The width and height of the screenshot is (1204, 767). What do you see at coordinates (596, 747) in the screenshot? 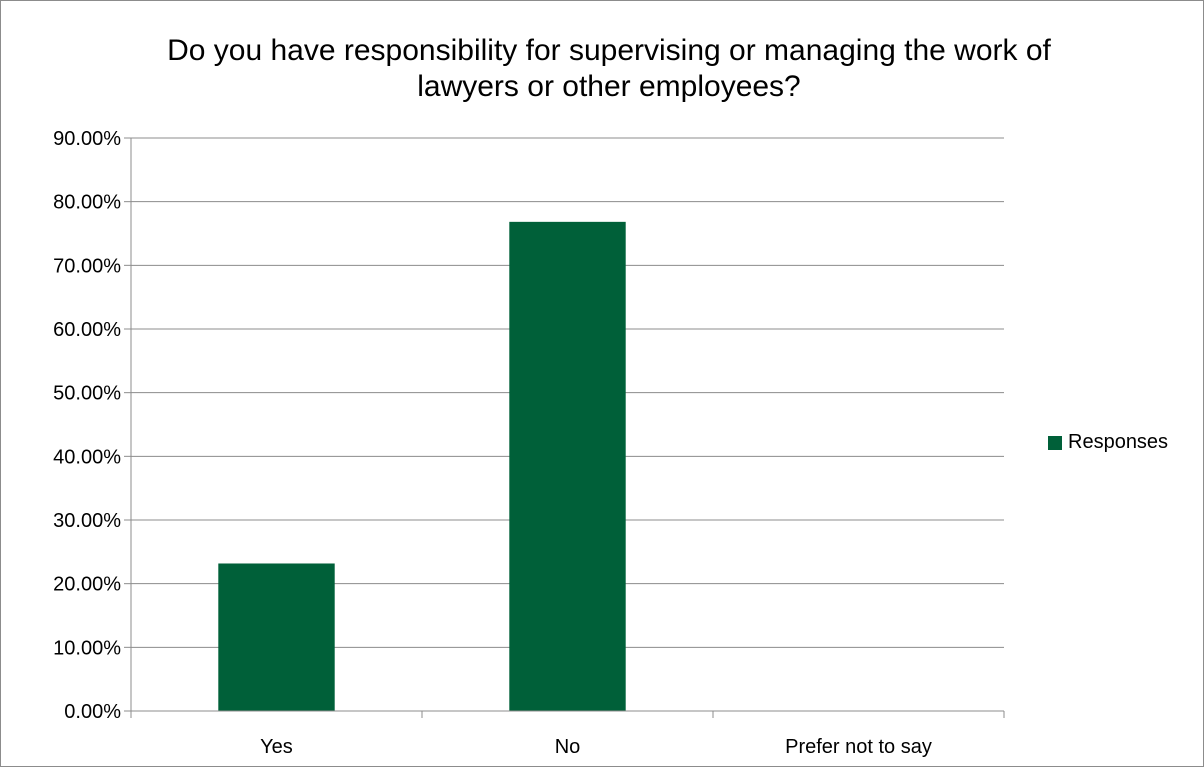
I see `x-axis-tick-labels: Yes No Prefer not to say` at bounding box center [596, 747].